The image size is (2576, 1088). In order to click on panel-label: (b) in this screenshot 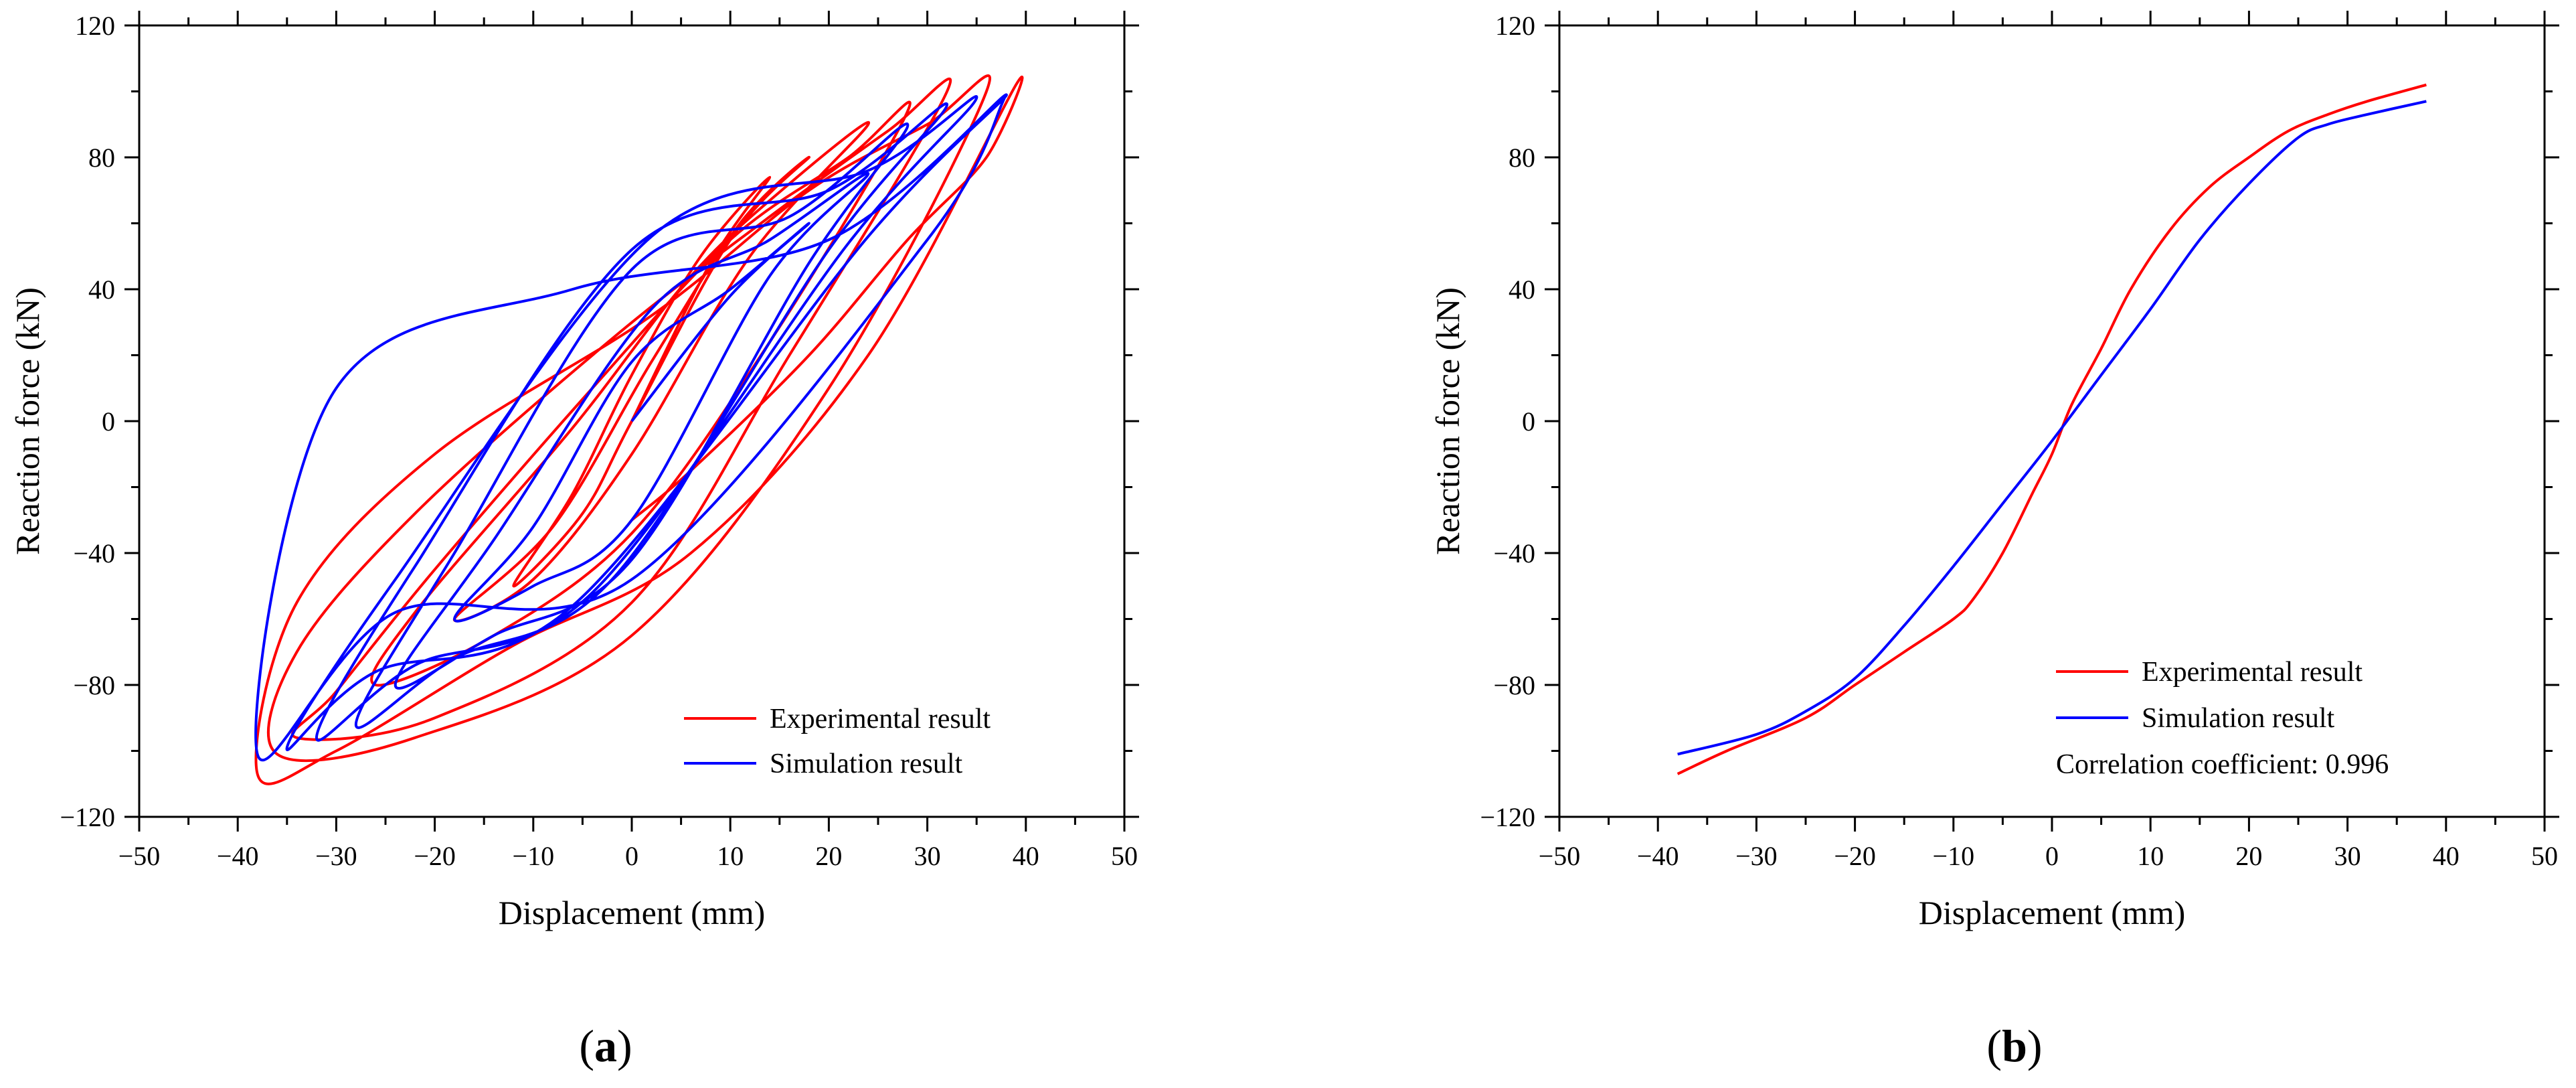, I will do `click(2014, 1045)`.